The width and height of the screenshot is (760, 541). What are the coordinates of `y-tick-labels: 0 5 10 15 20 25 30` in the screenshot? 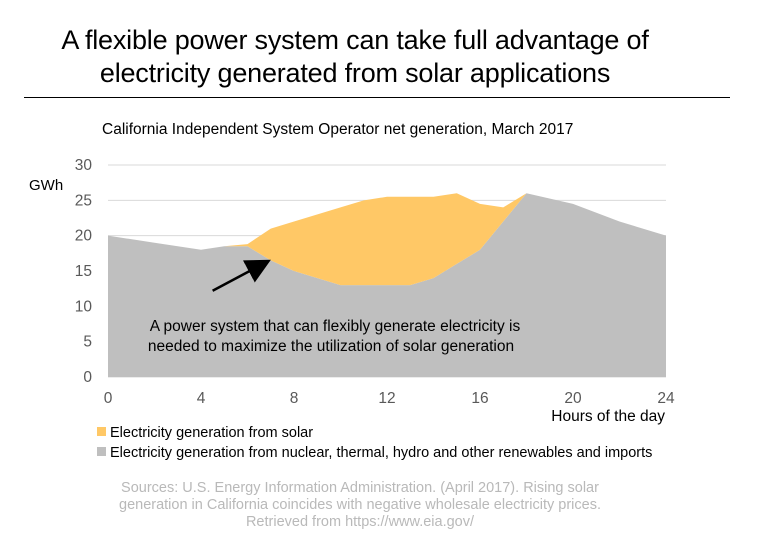 It's located at (84, 271).